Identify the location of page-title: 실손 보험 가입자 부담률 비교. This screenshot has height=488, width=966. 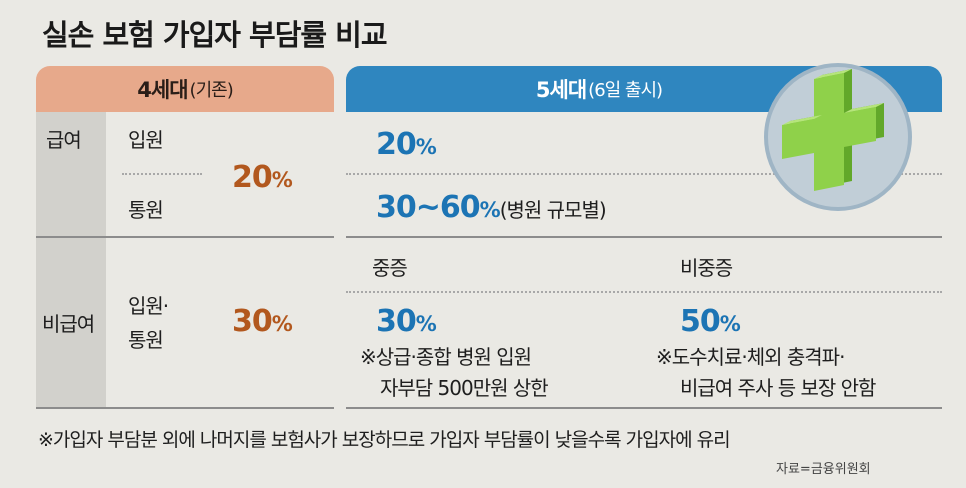
(215, 35).